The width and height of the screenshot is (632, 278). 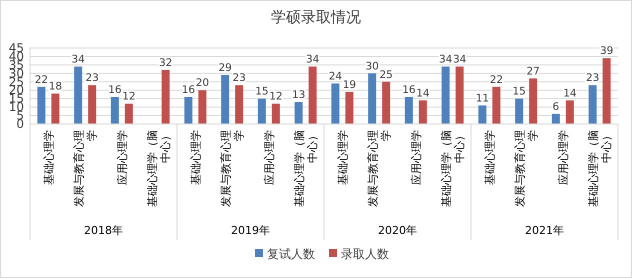 What do you see at coordinates (291, 254) in the screenshot?
I see `legend-label: 复试人数` at bounding box center [291, 254].